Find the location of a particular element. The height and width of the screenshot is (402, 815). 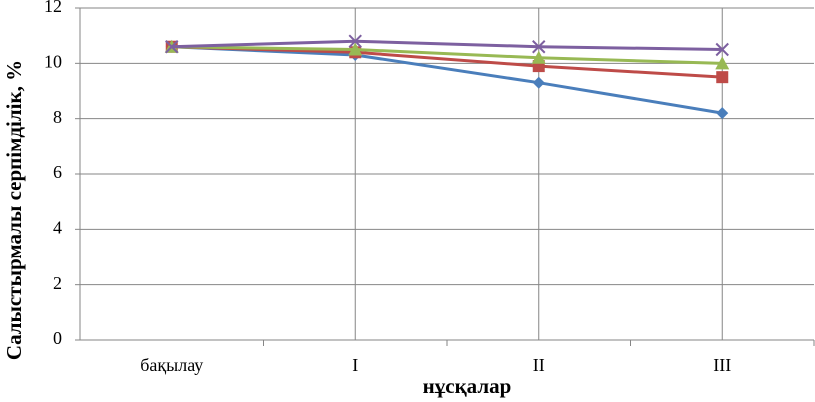

y-tick-label: 12 is located at coordinates (53, 8).